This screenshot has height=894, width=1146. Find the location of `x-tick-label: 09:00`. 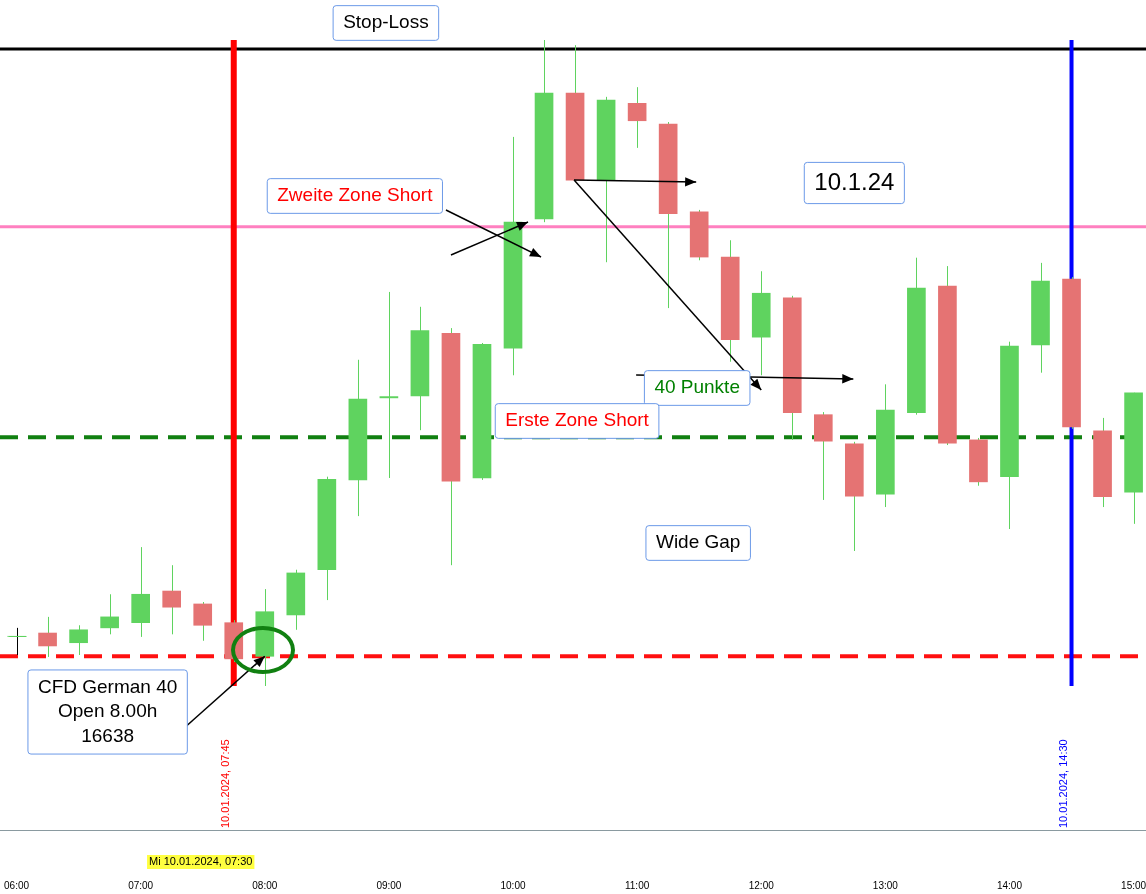

x-tick-label: 09:00 is located at coordinates (389, 885).